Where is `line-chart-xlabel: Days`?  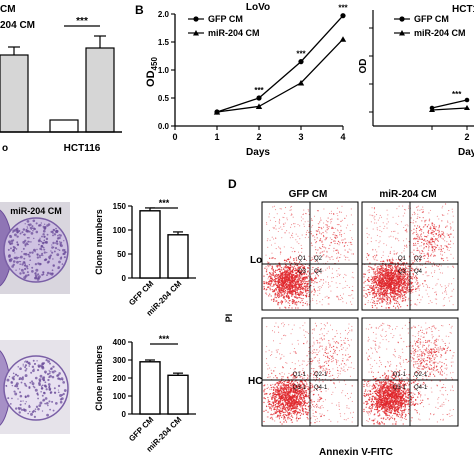 line-chart-xlabel: Days is located at coordinates (258, 152).